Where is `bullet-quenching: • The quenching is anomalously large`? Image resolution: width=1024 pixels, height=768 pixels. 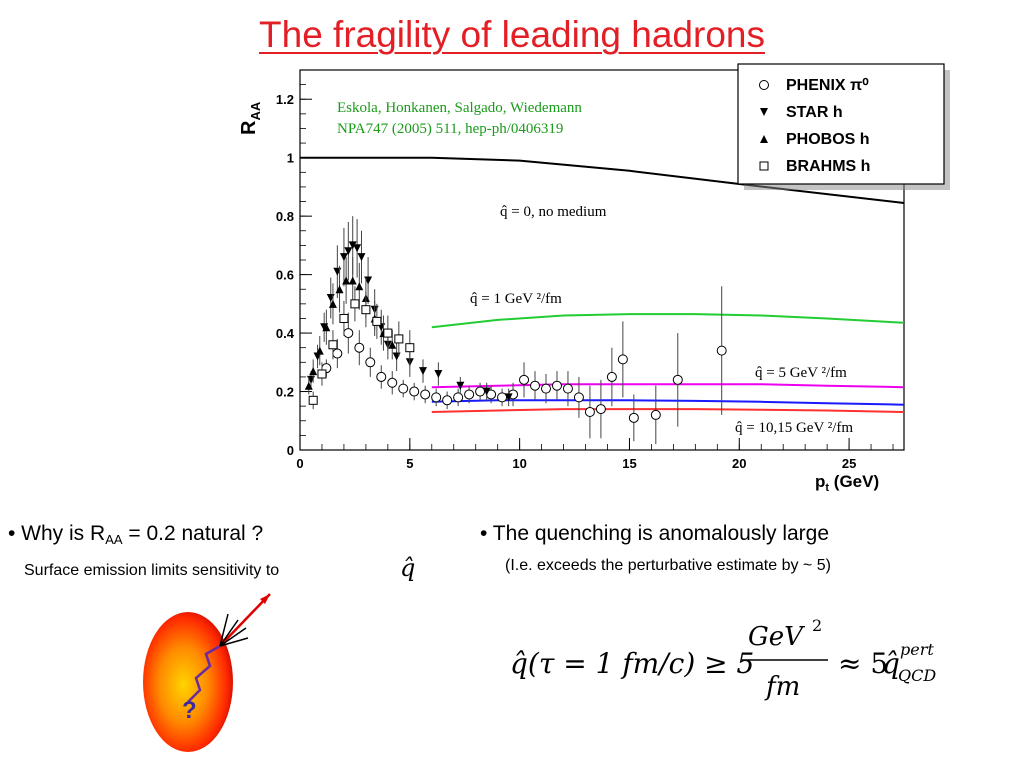 bullet-quenching: • The quenching is anomalously large is located at coordinates (655, 533).